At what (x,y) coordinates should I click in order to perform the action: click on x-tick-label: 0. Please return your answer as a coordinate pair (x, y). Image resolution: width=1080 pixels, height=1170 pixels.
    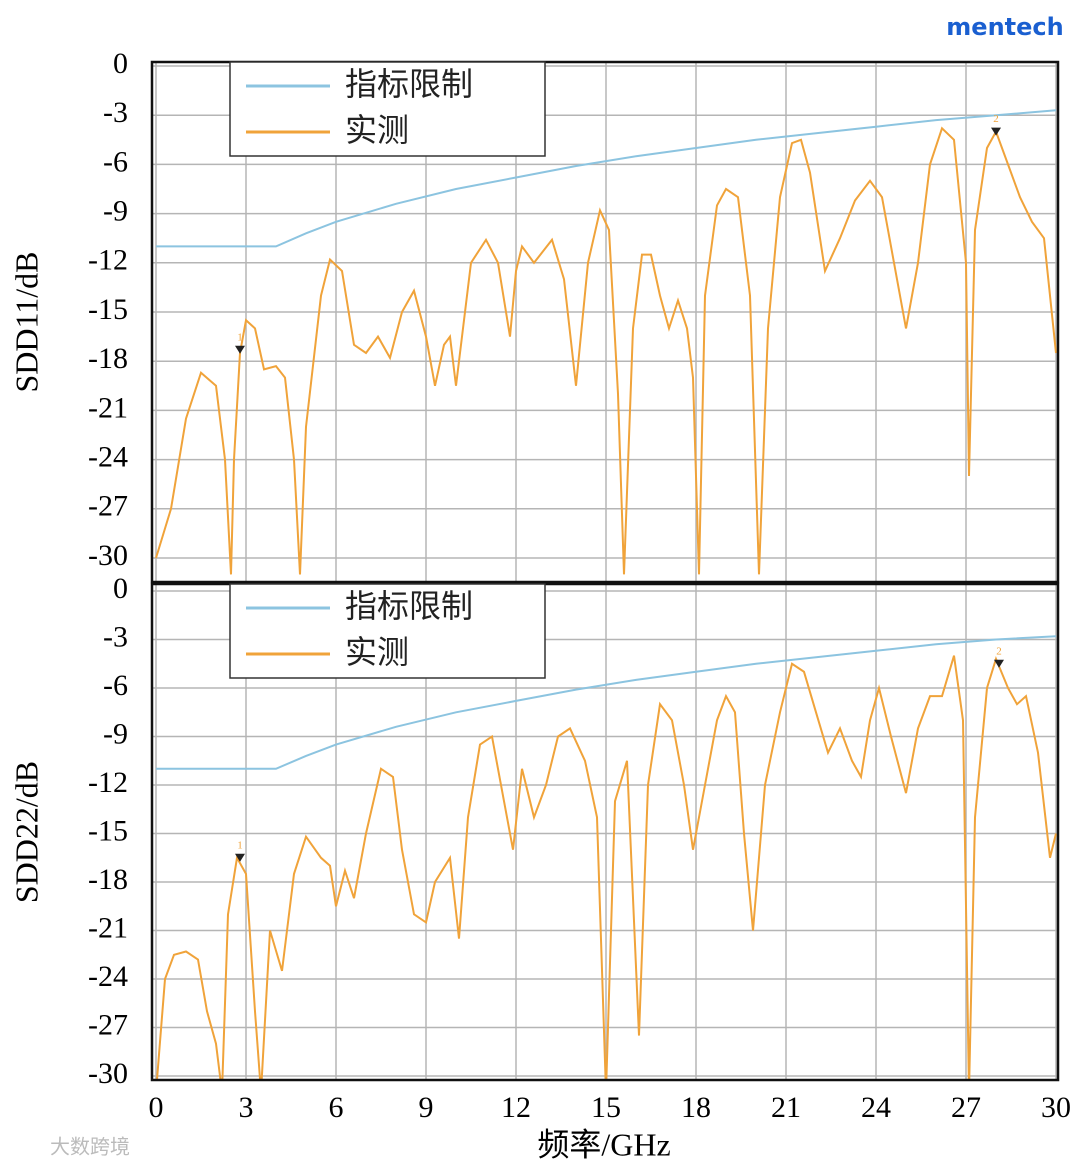
    Looking at the image, I should click on (156, 1107).